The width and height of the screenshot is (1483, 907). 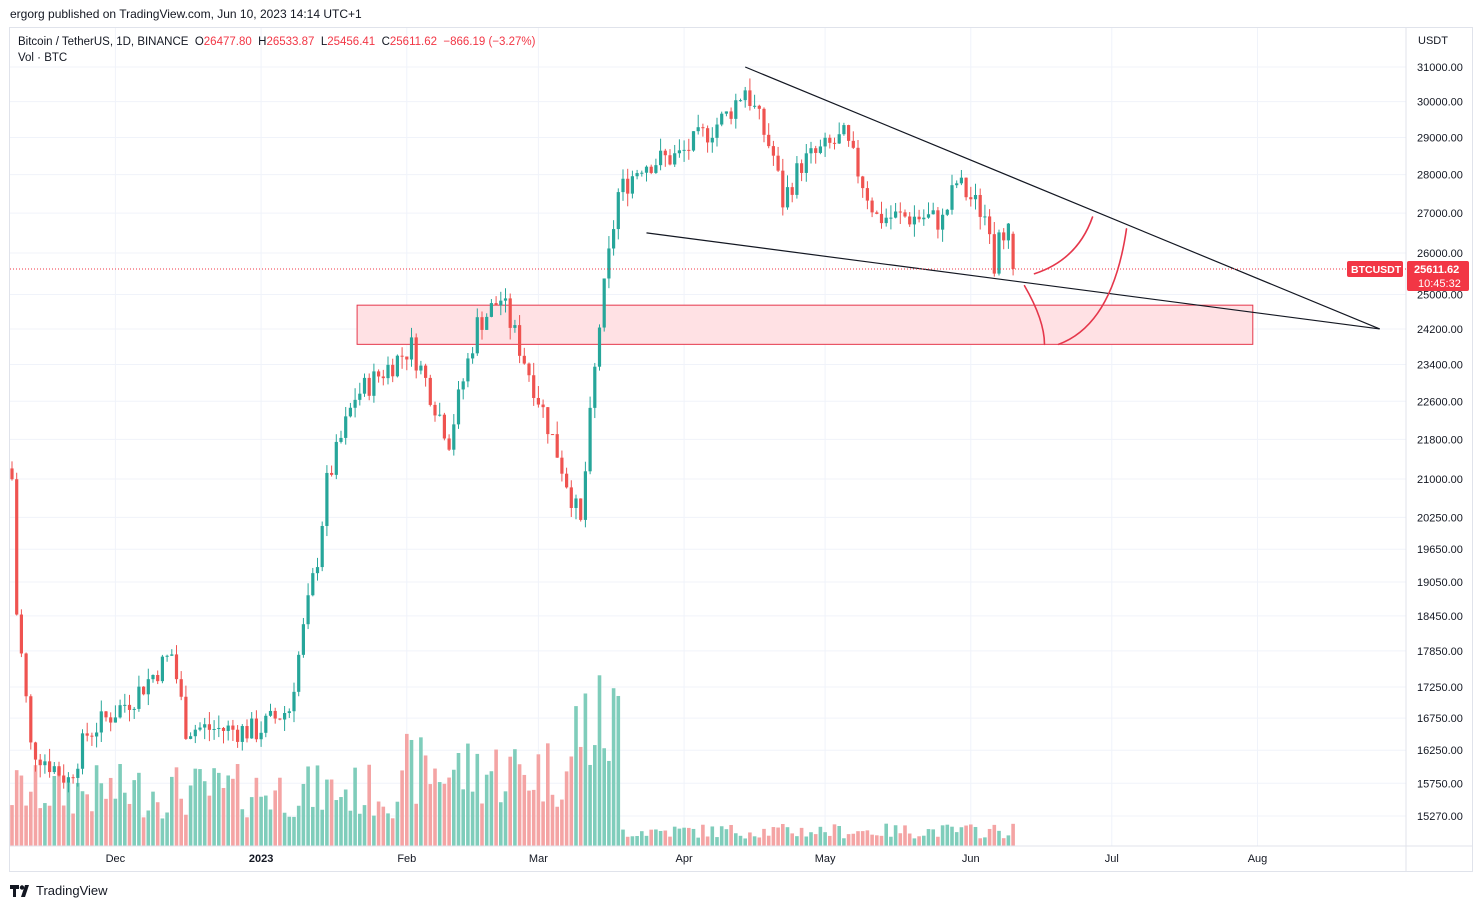 I want to click on support-zone, so click(x=805, y=324).